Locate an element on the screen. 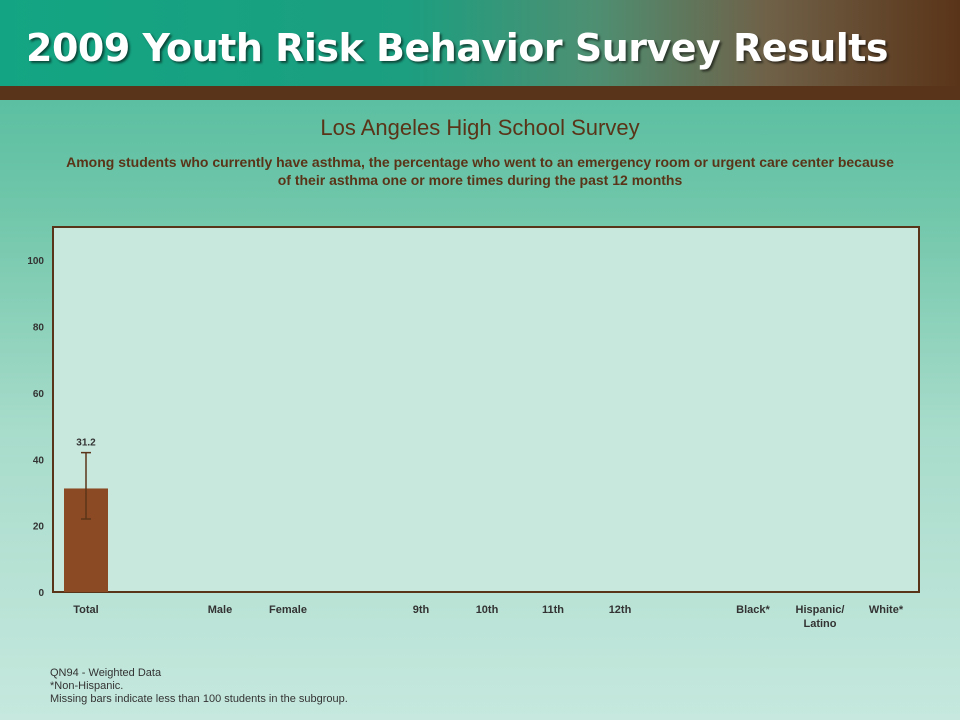  x-tick-label: Total is located at coordinates (85, 610).